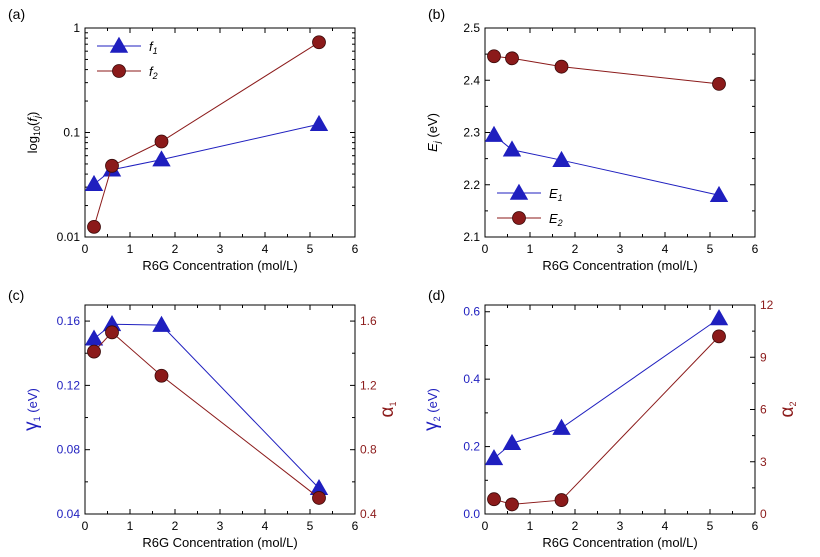 The image size is (820, 557). What do you see at coordinates (471, 379) in the screenshot?
I see `y-tick-label: 0.4` at bounding box center [471, 379].